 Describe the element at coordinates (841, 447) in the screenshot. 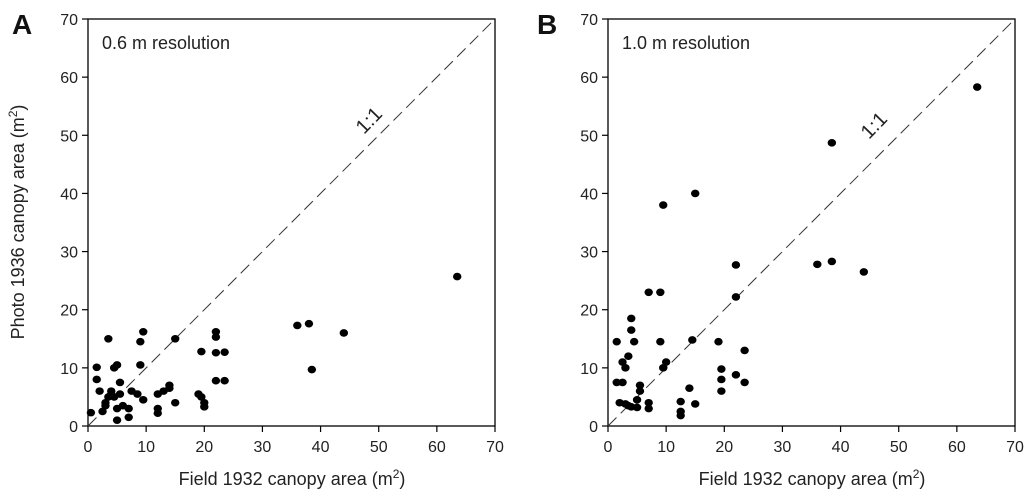

I see `panel-b-x-tick-label: 40` at that location.